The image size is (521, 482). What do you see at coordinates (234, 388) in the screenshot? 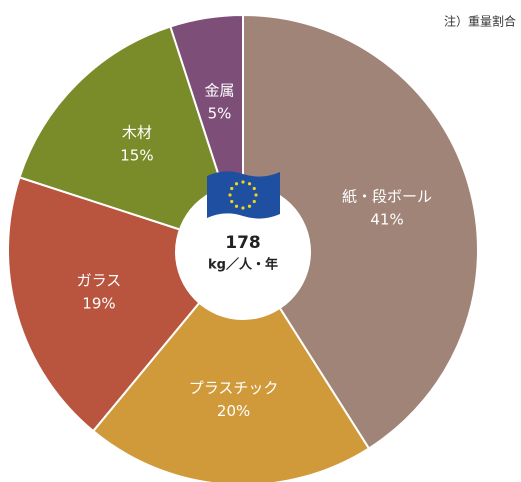
I see `slice-label: プラスチック` at bounding box center [234, 388].